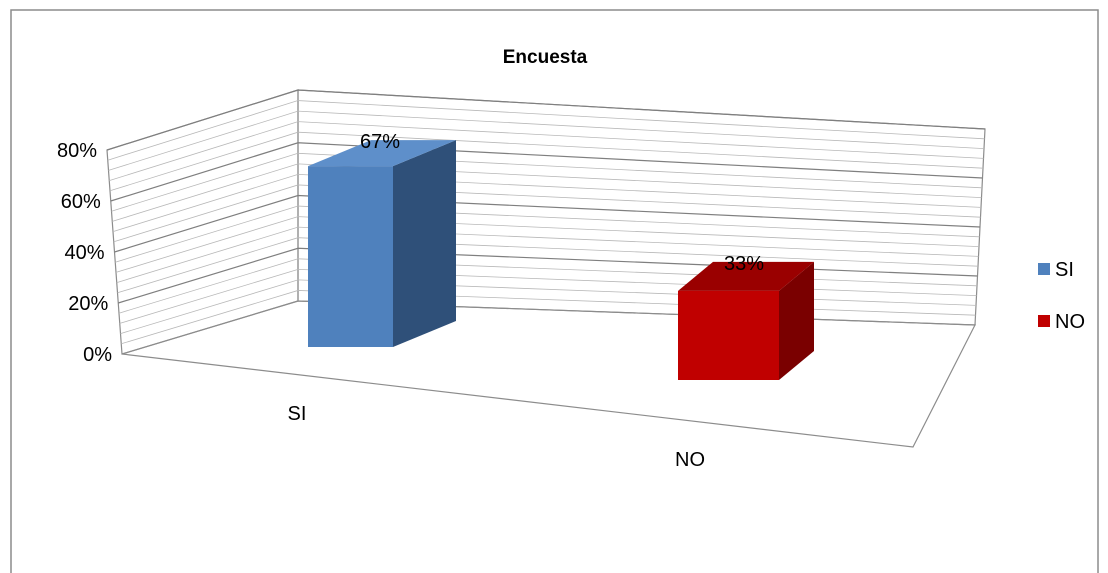 The height and width of the screenshot is (573, 1108). What do you see at coordinates (744, 264) in the screenshot?
I see `data-label: 33%` at bounding box center [744, 264].